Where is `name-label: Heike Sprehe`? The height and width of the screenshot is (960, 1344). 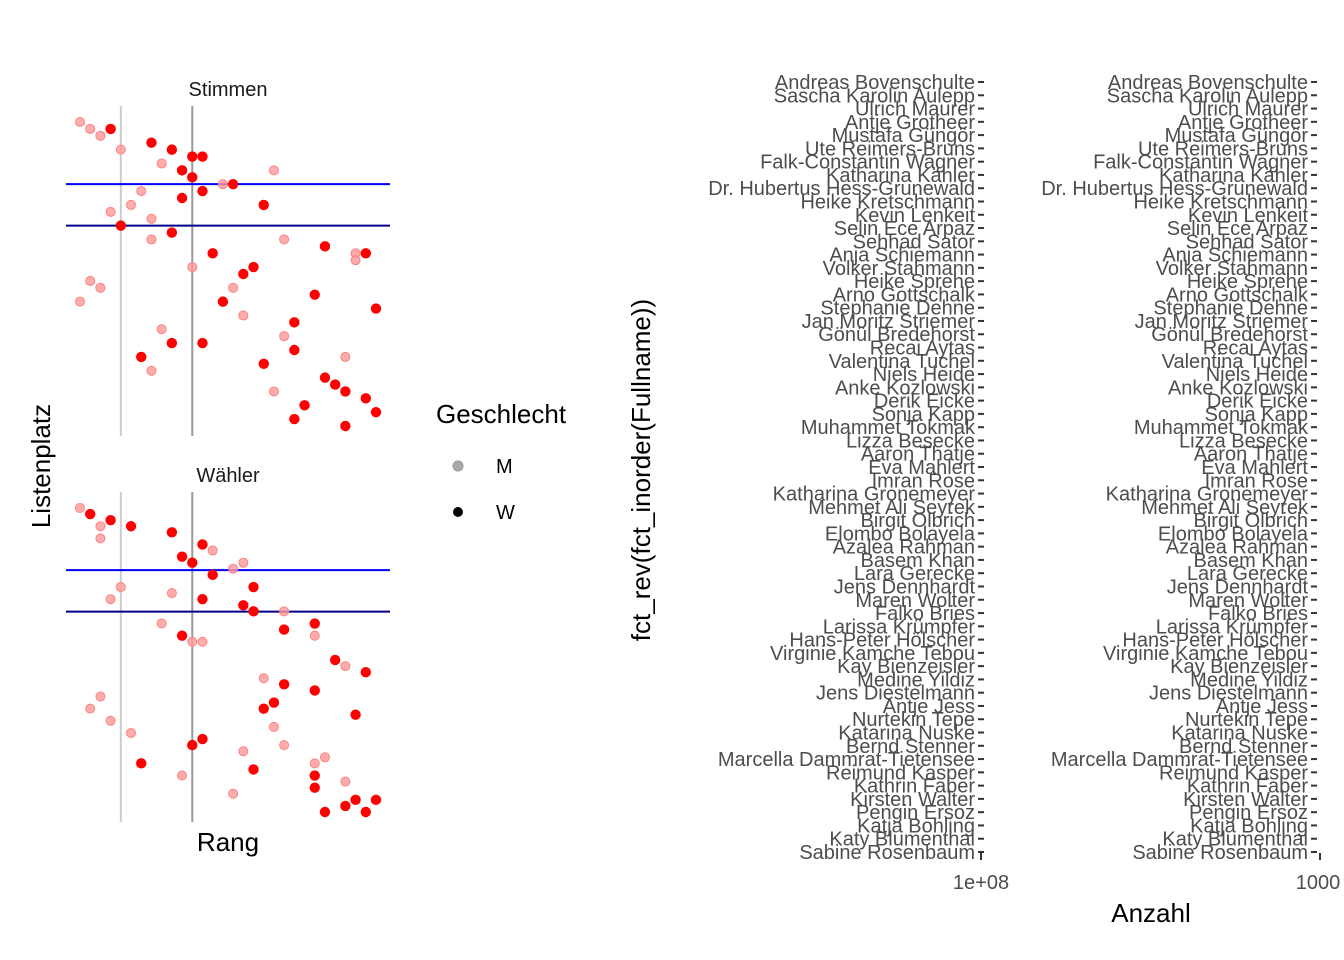
name-label: Heike Sprehe is located at coordinates (1247, 282).